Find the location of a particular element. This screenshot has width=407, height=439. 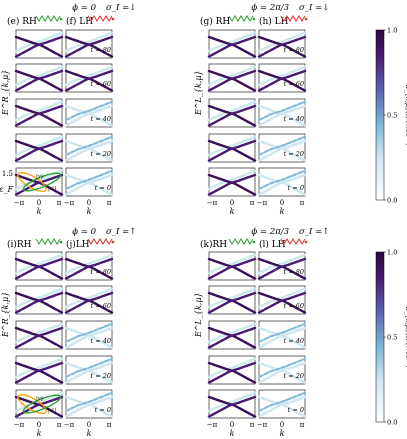

colorbar-bottom-tick-label-1: 0.5 is located at coordinates (392, 338).